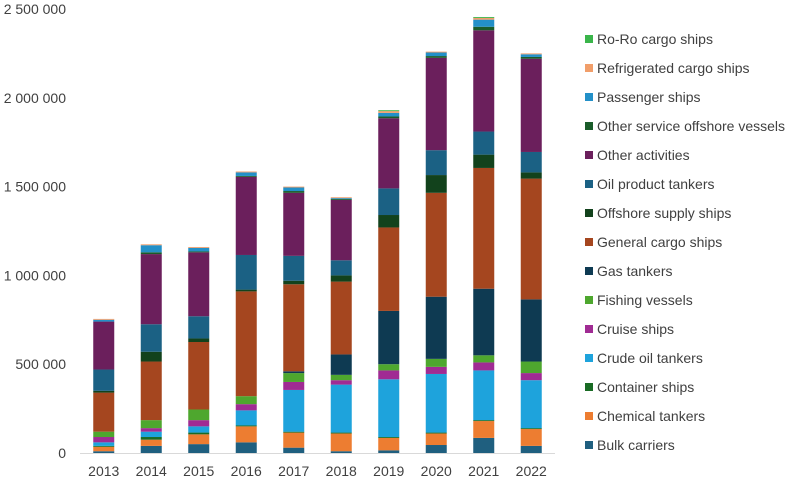 This screenshot has width=800, height=479. Describe the element at coordinates (483, 471) in the screenshot. I see `x-tick-label: 2021` at that location.